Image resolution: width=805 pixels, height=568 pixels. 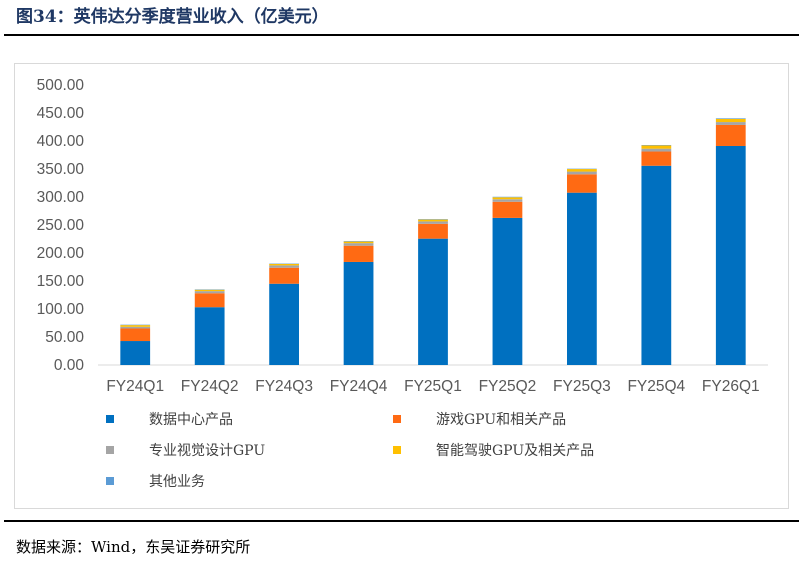 I want to click on y-tick-label: 300.00, so click(x=61, y=197).